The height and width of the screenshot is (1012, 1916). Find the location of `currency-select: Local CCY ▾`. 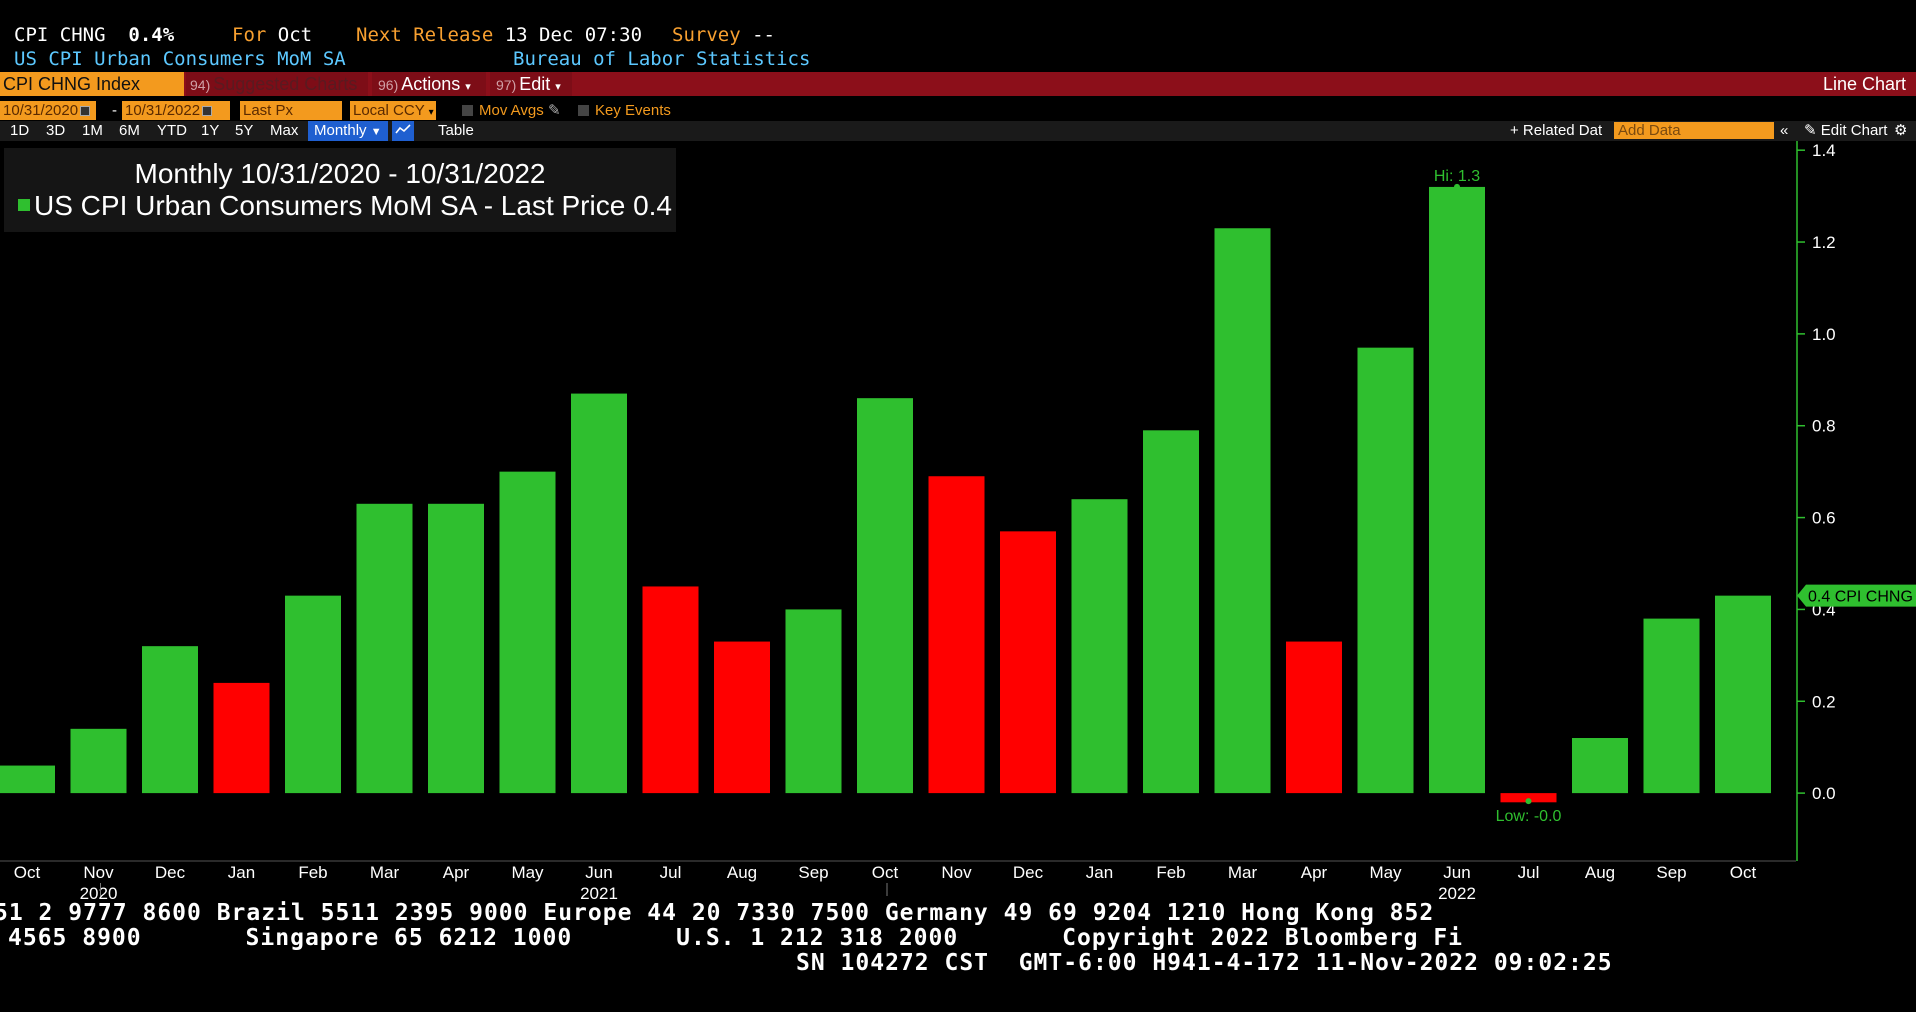

currency-select: Local CCY ▾ is located at coordinates (393, 110).